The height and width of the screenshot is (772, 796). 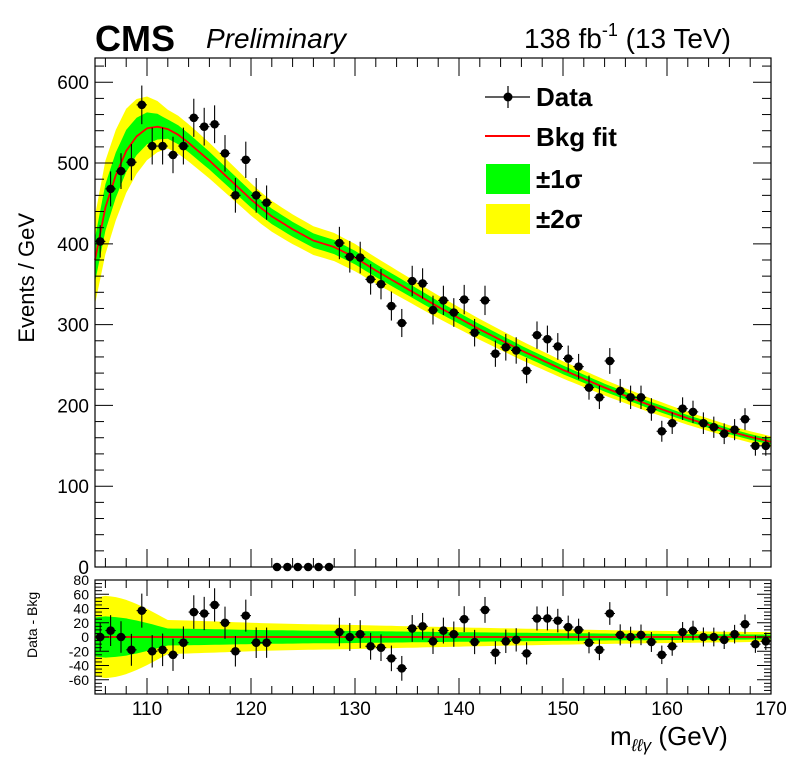 What do you see at coordinates (507, 97) in the screenshot?
I see `legend-data-marker` at bounding box center [507, 97].